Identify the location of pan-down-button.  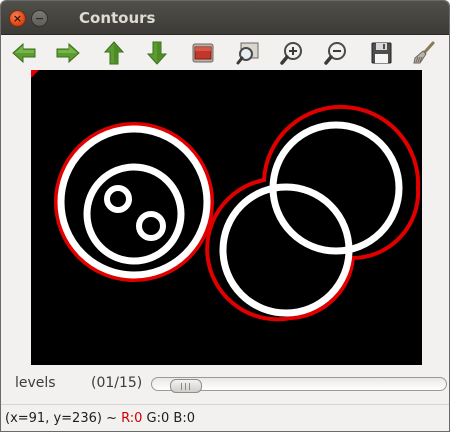
(157, 53).